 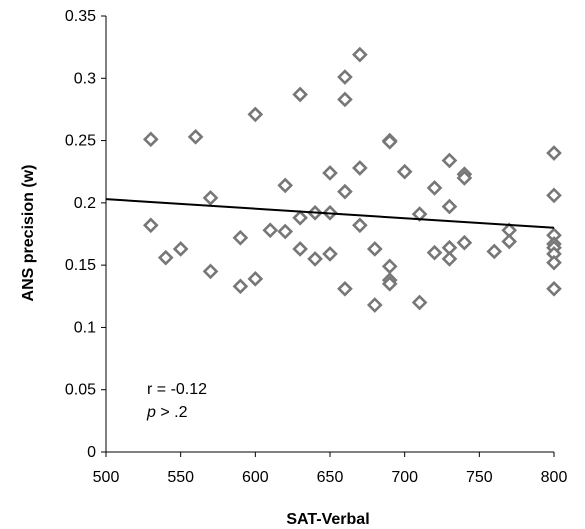 I want to click on p-symbol: p, so click(x=151, y=412).